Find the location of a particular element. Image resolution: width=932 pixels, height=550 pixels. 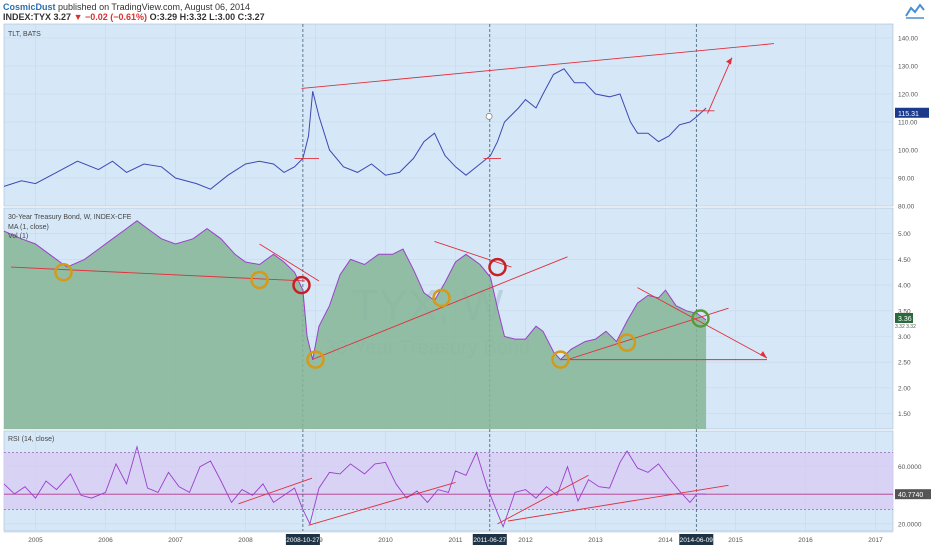

tlt-price-badge: 115.31 is located at coordinates (908, 114).